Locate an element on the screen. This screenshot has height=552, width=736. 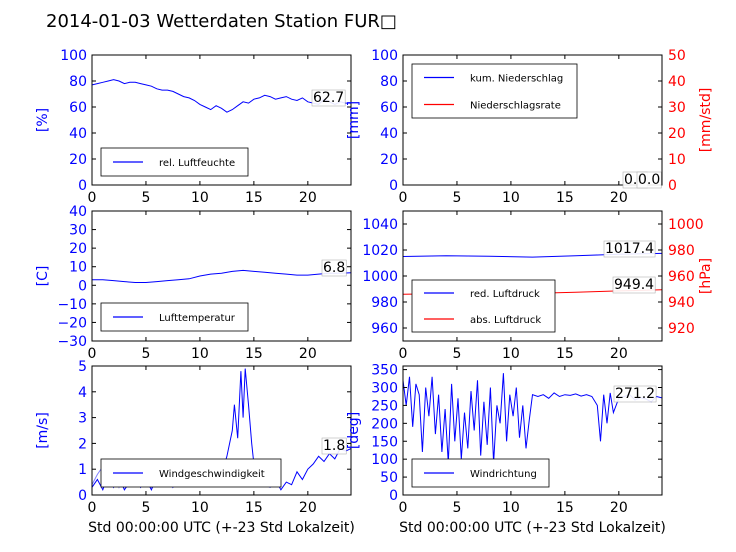
wind_speed-ytick: 2 is located at coordinates (82, 444).